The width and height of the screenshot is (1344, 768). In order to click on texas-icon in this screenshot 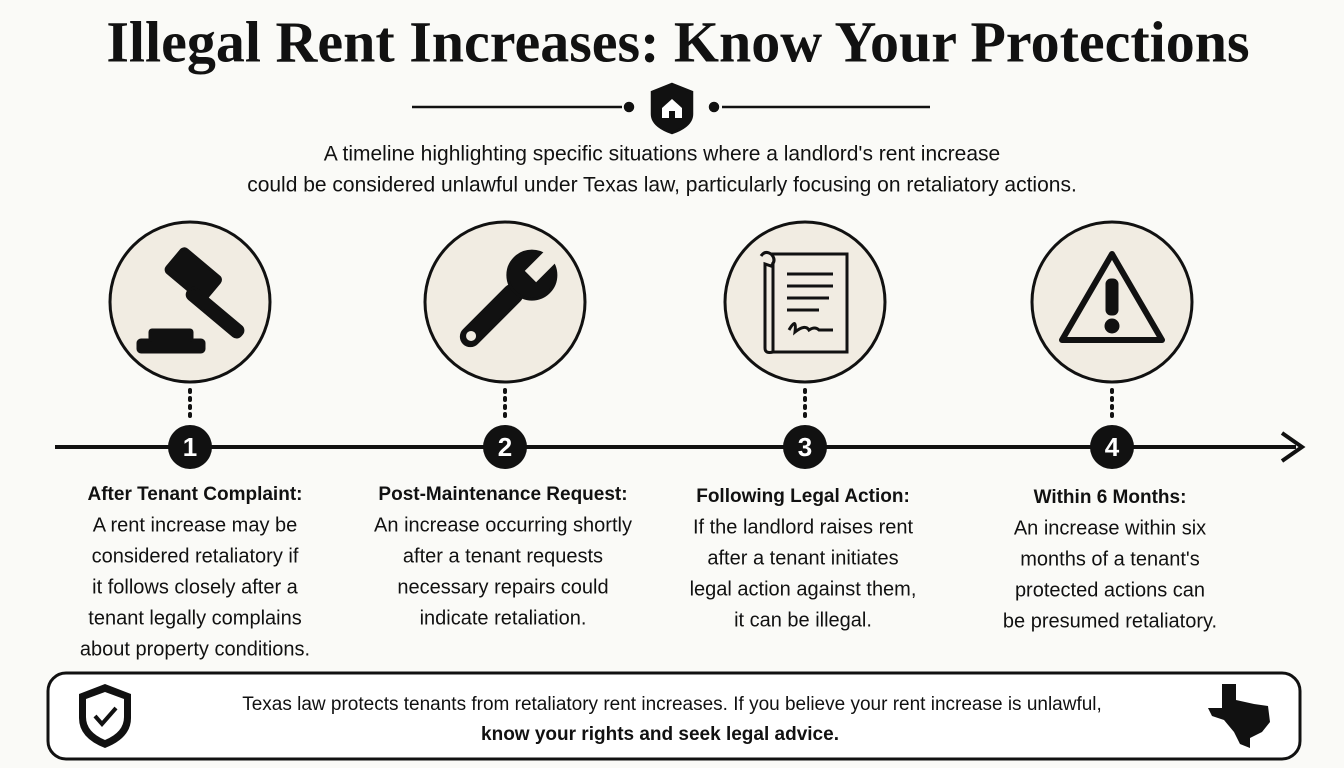, I will do `click(1239, 716)`.